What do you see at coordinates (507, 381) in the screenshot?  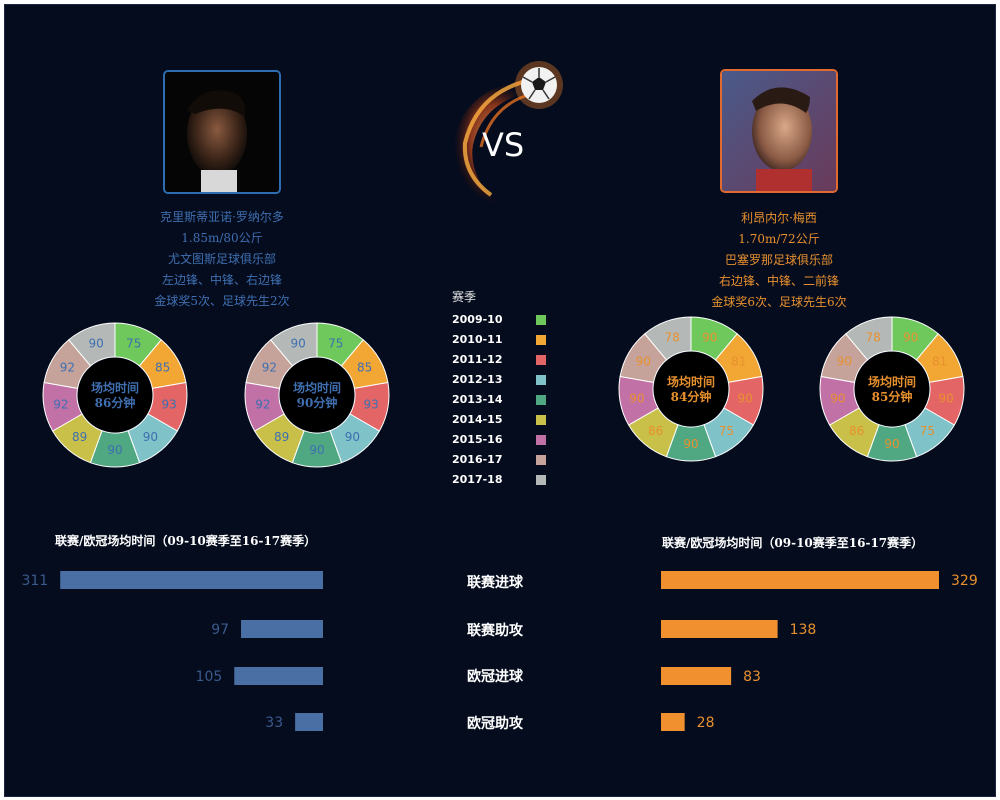 I see `legend-item-2012-13: 2012-13` at bounding box center [507, 381].